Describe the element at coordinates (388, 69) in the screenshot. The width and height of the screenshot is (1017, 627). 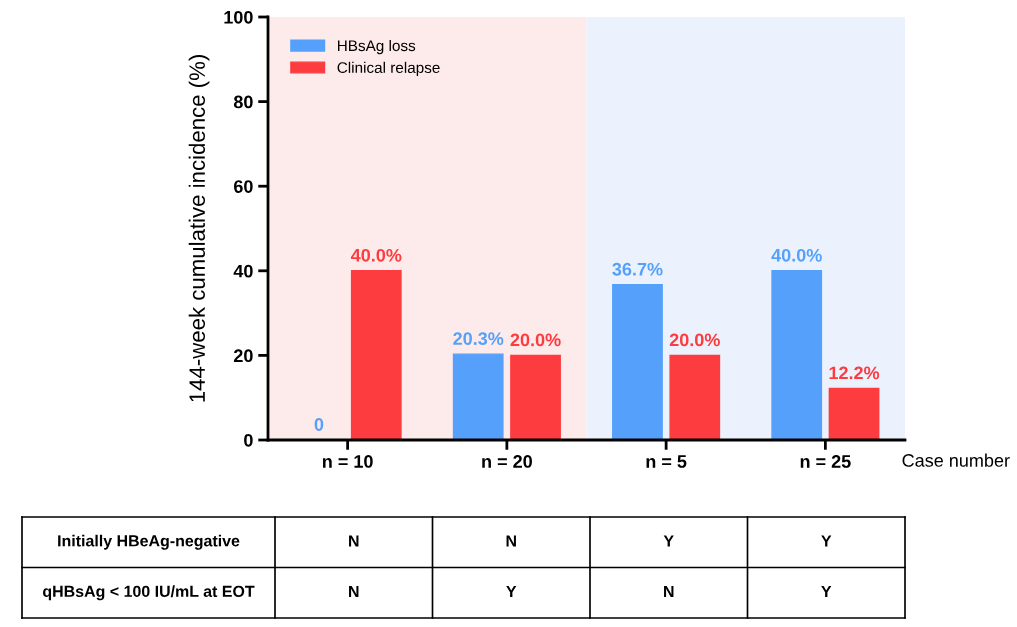
I see `legend-label: Clinical relapse` at that location.